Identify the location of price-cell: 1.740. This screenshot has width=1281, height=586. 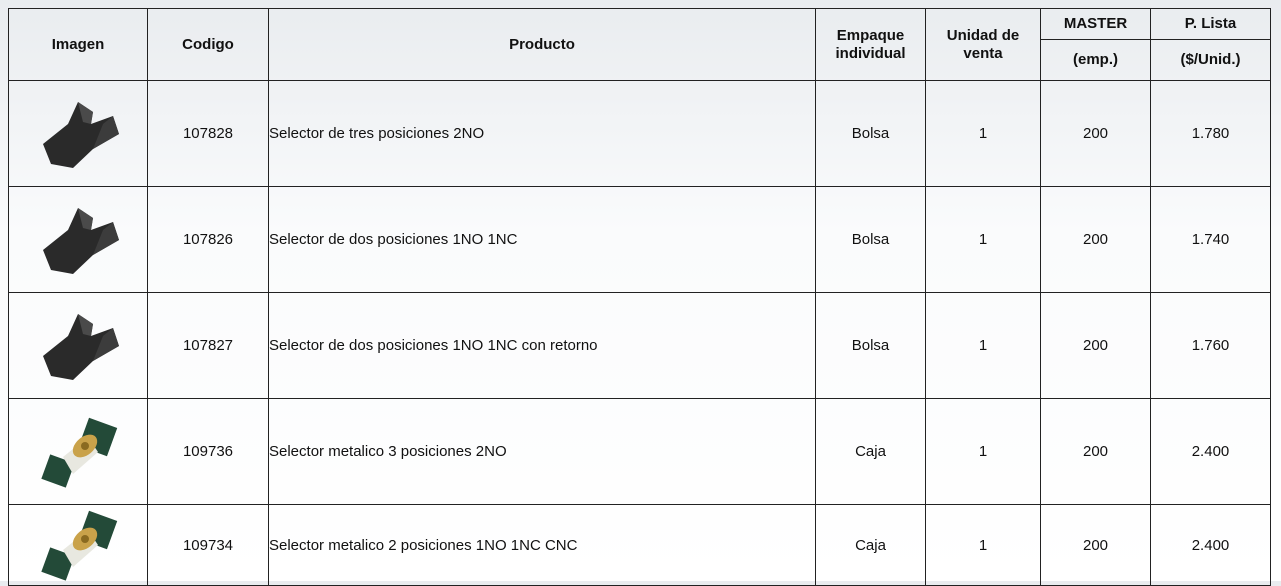
(1210, 239).